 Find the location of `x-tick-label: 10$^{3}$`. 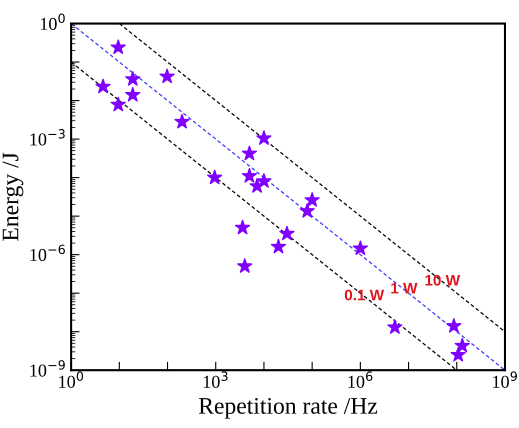

x-tick-label: 10$^{3}$ is located at coordinates (216, 379).